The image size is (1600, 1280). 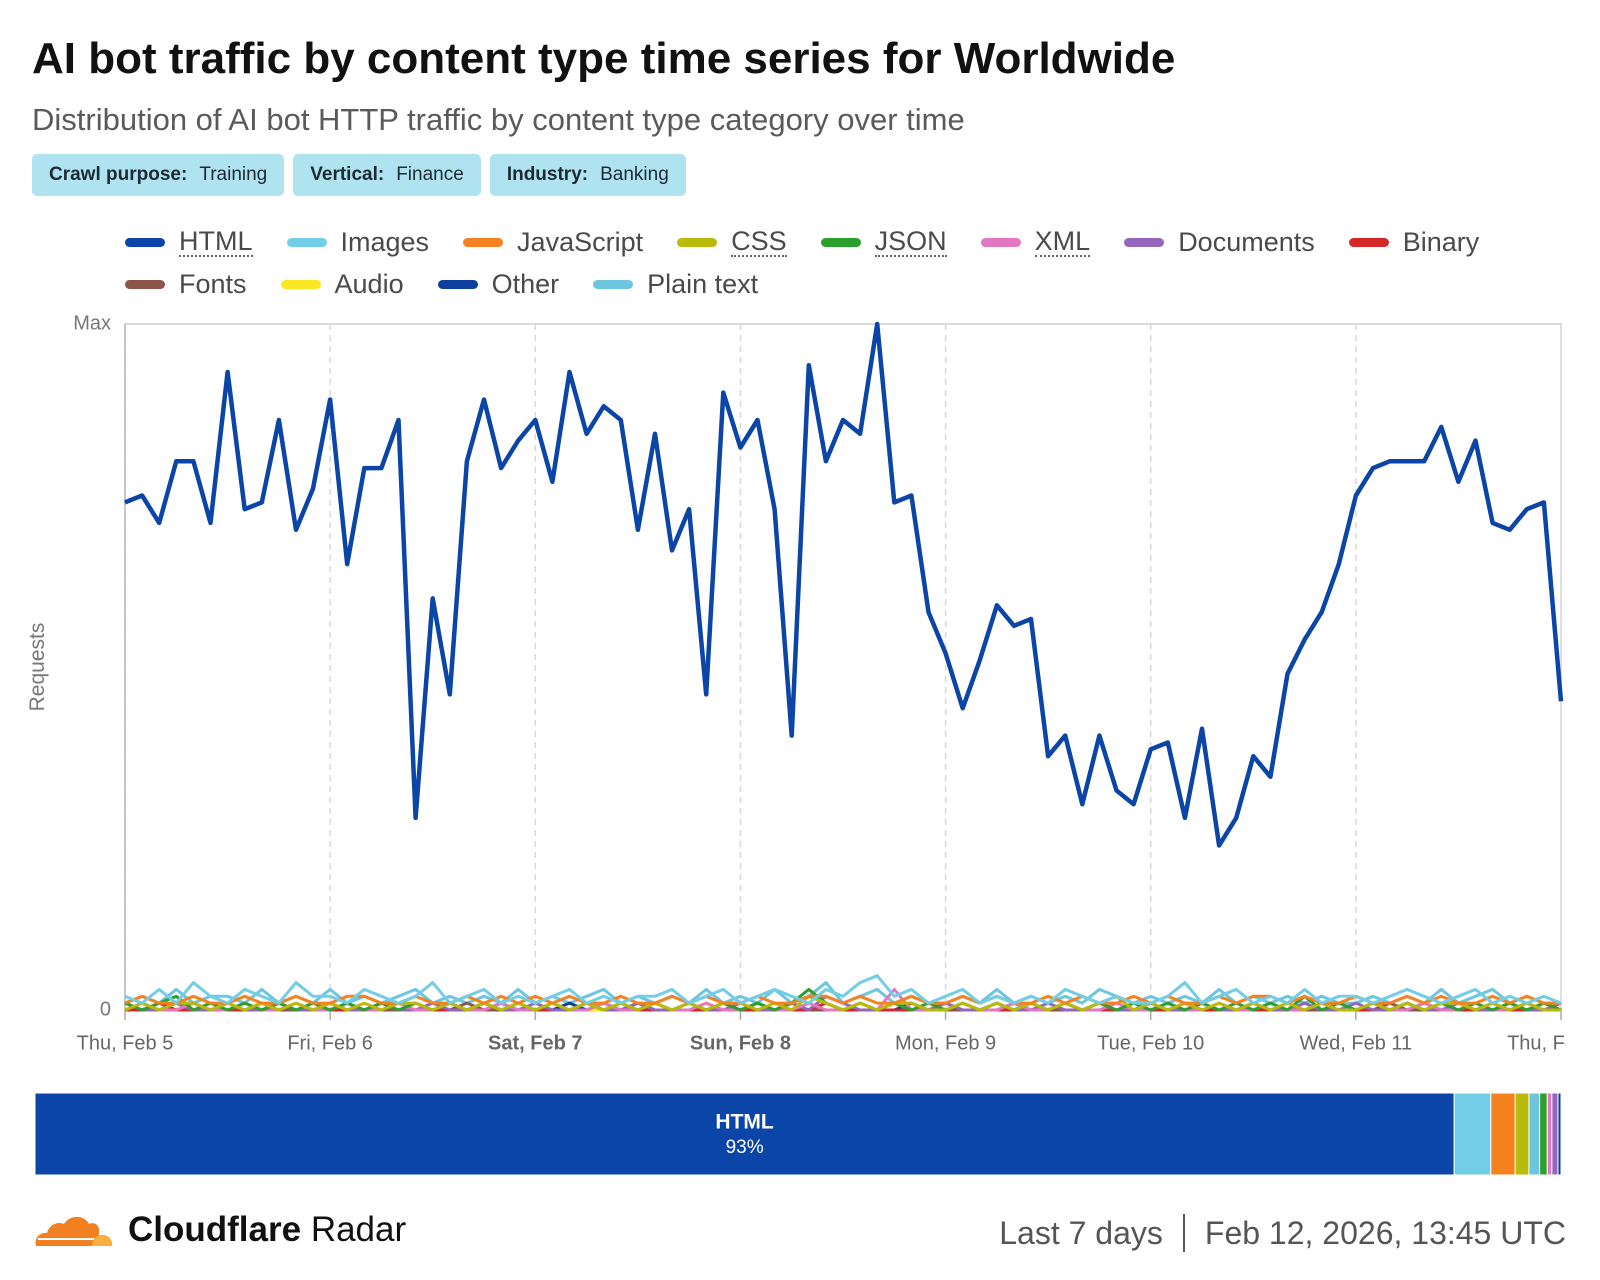 I want to click on legend-item: Images, so click(x=358, y=242).